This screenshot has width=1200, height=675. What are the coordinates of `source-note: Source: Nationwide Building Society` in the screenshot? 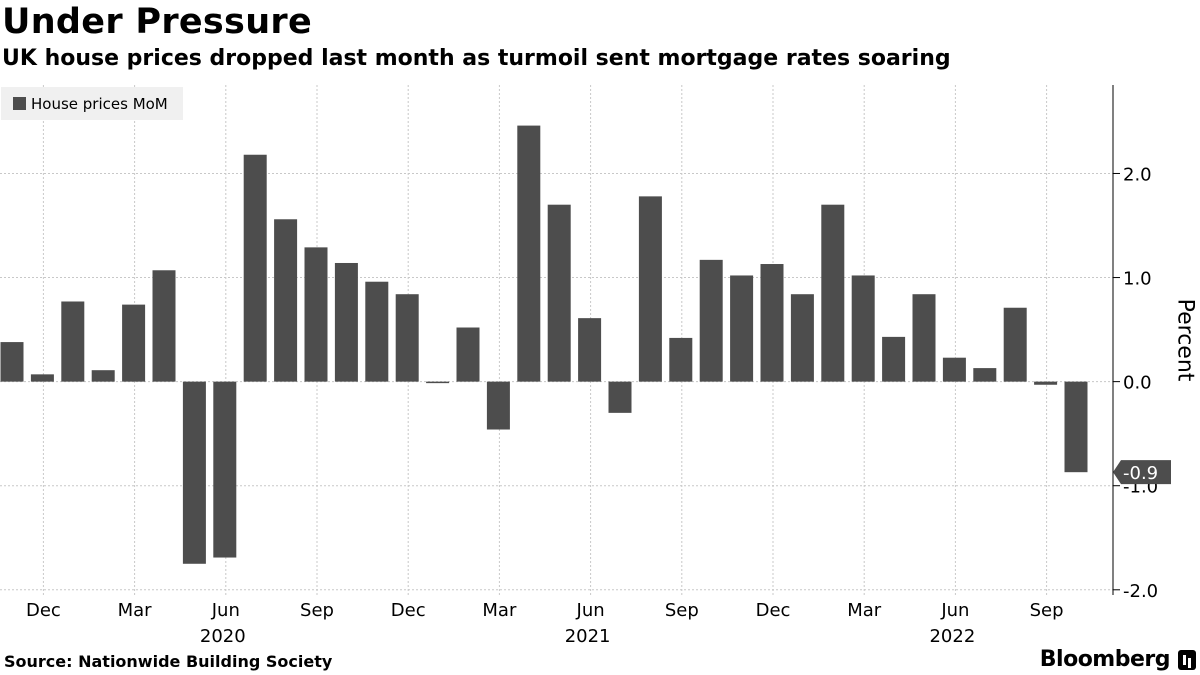 It's located at (168, 661).